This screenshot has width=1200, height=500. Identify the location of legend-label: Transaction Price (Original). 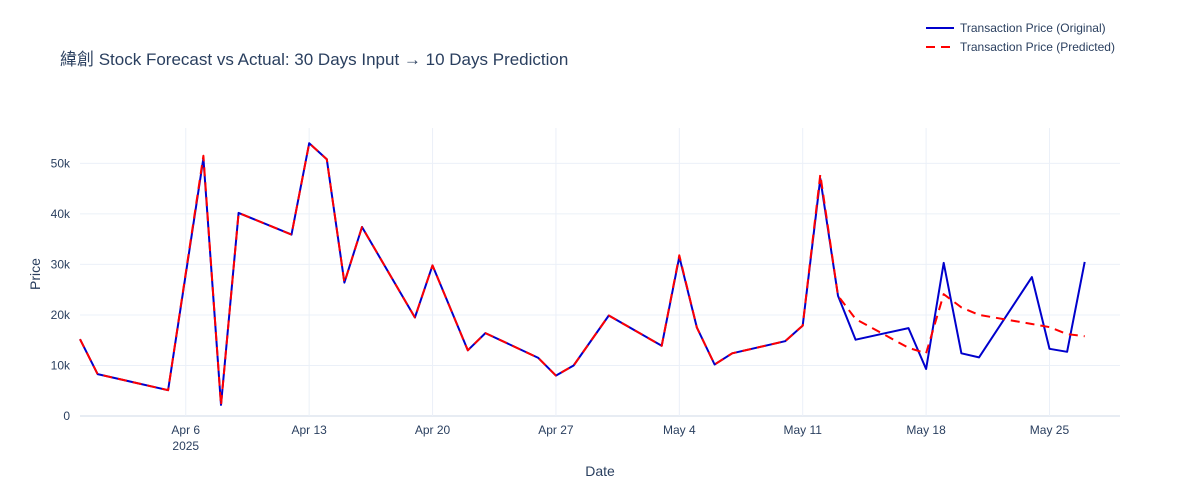
(1033, 28).